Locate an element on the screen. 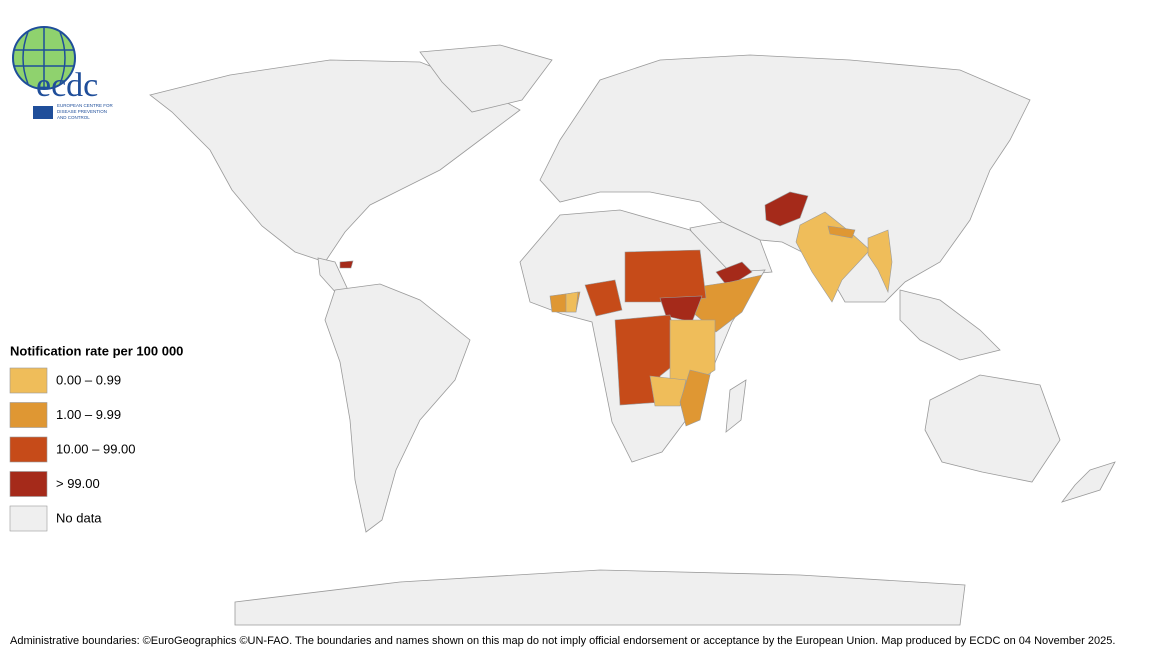 The width and height of the screenshot is (1160, 656). legend-label: 0.00 – 0.99 is located at coordinates (88, 379).